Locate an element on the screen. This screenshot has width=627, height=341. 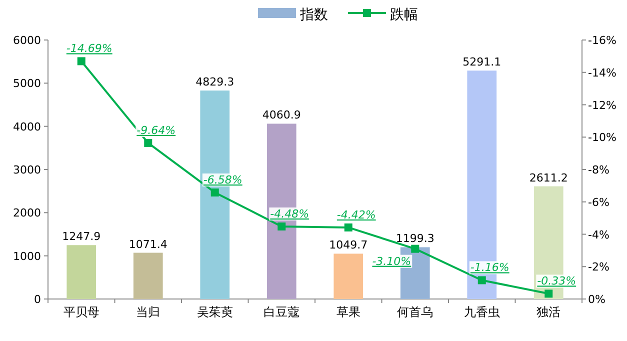
x-tick-label: 何首乌 is located at coordinates (415, 312).